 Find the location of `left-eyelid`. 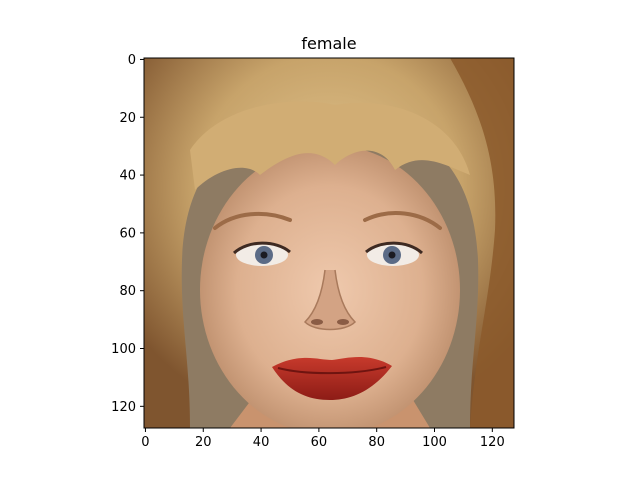

left-eyelid is located at coordinates (261, 248).